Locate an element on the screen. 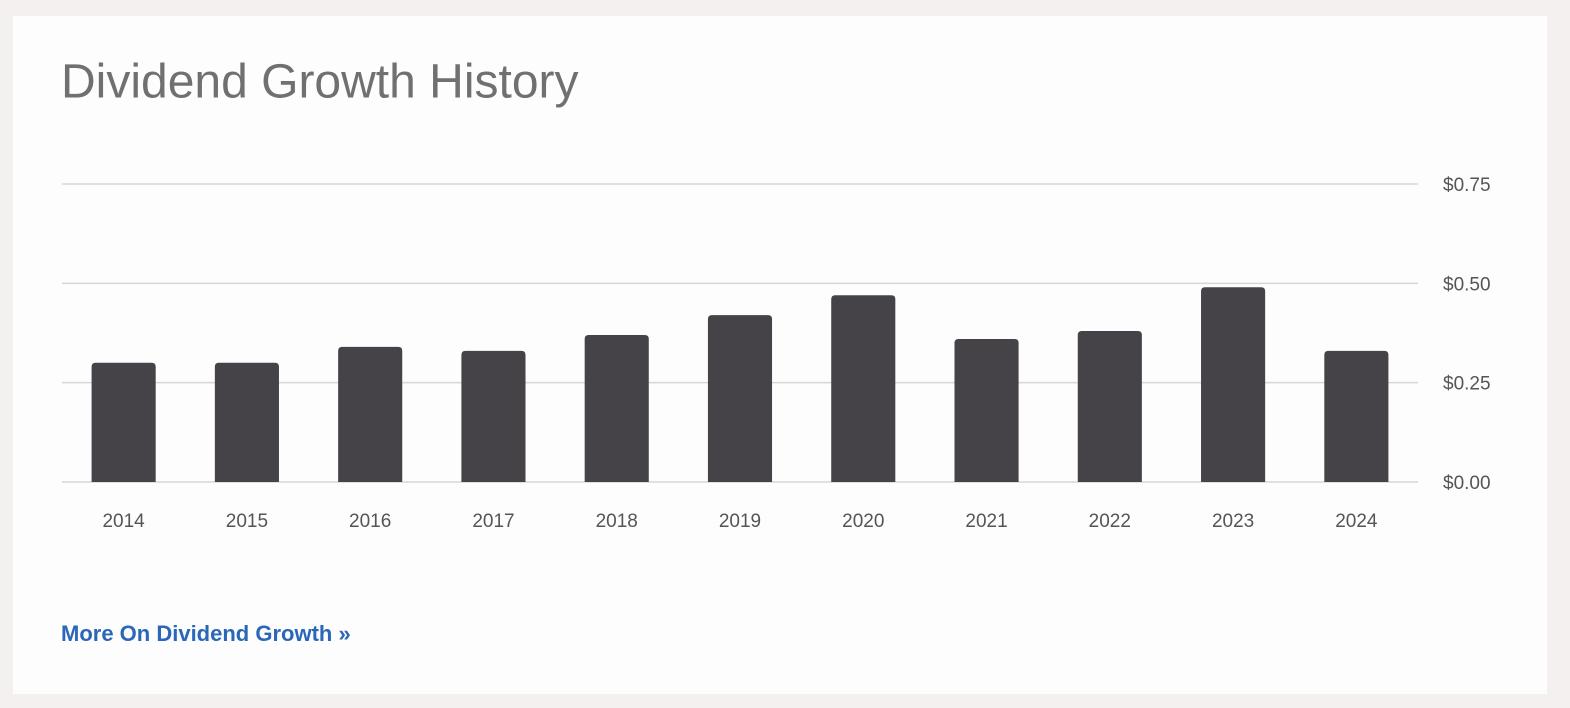 The width and height of the screenshot is (1570, 708). more-link: More On Dividend Growth » is located at coordinates (206, 633).